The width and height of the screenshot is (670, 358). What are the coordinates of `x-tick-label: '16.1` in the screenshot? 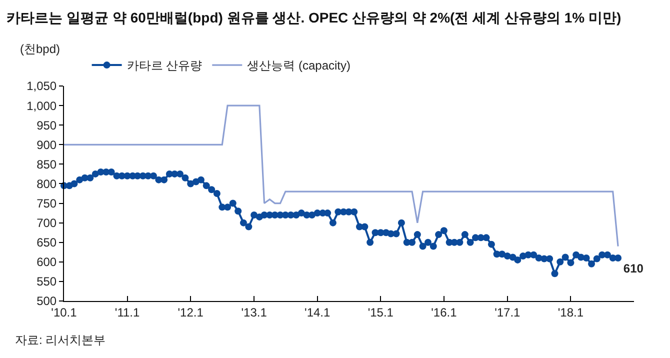 It's located at (444, 312).